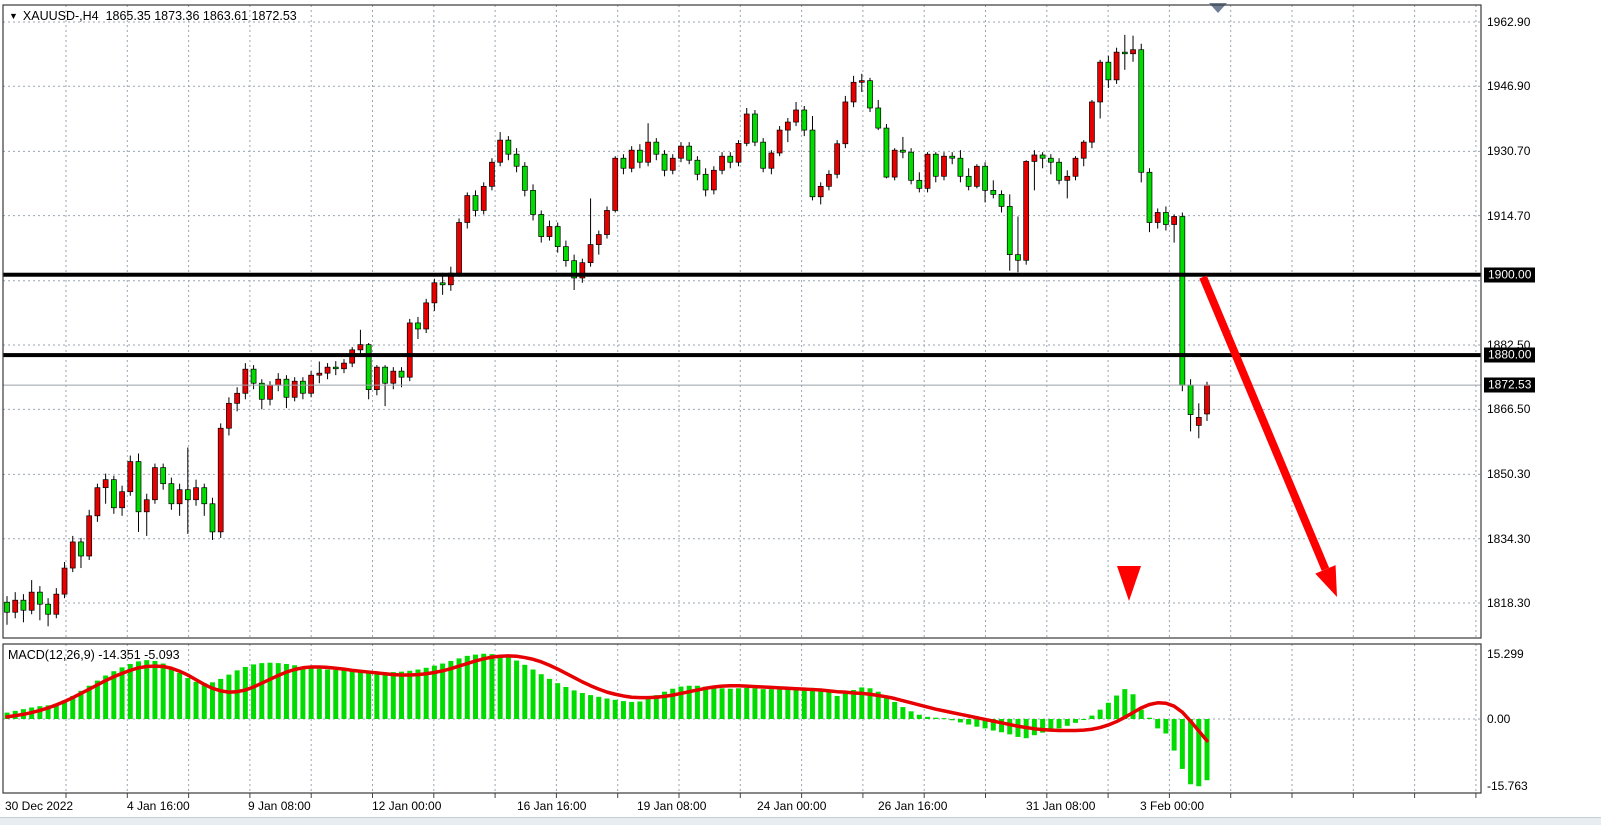 Image resolution: width=1601 pixels, height=825 pixels. I want to click on price-level-badge: 1880.00, so click(1510, 355).